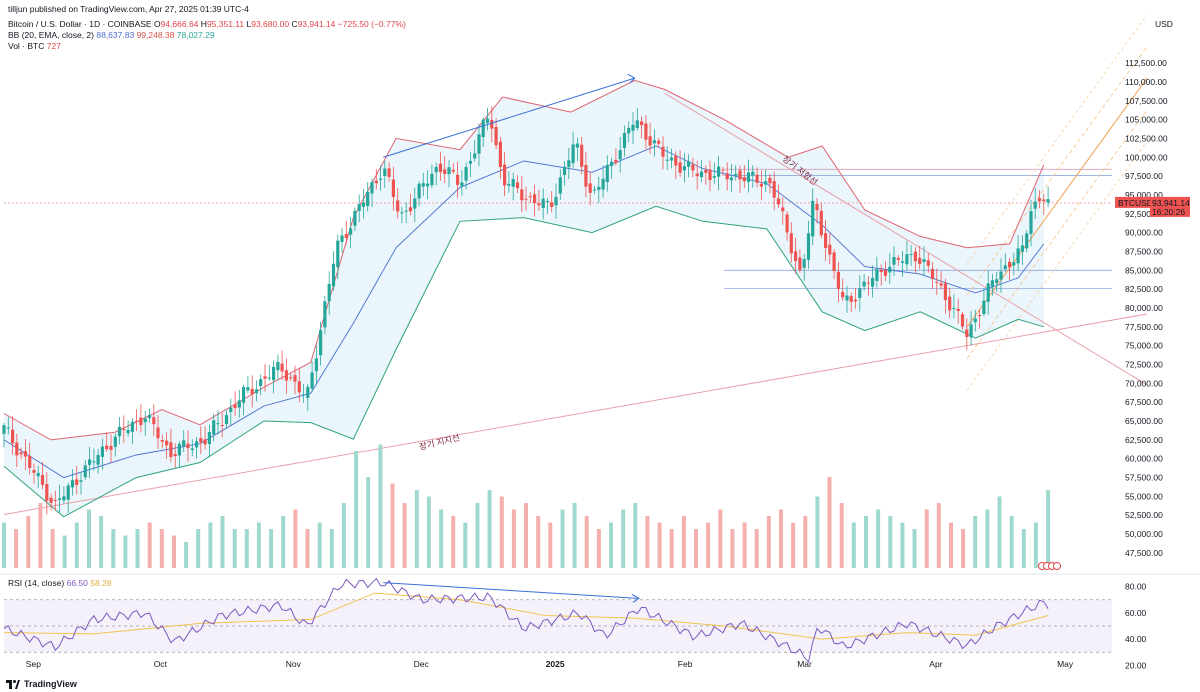 The width and height of the screenshot is (1200, 692). I want to click on footer-brand: TradingView, so click(50, 684).